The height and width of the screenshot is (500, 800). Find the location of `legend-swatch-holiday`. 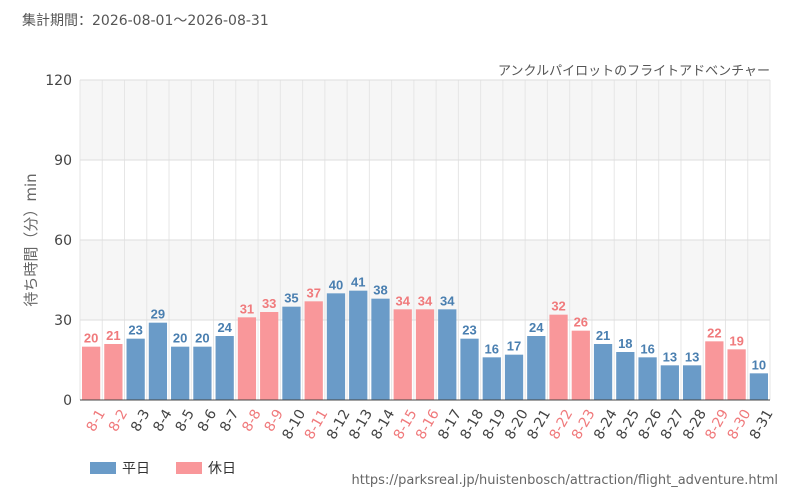

legend-swatch-holiday is located at coordinates (189, 468).